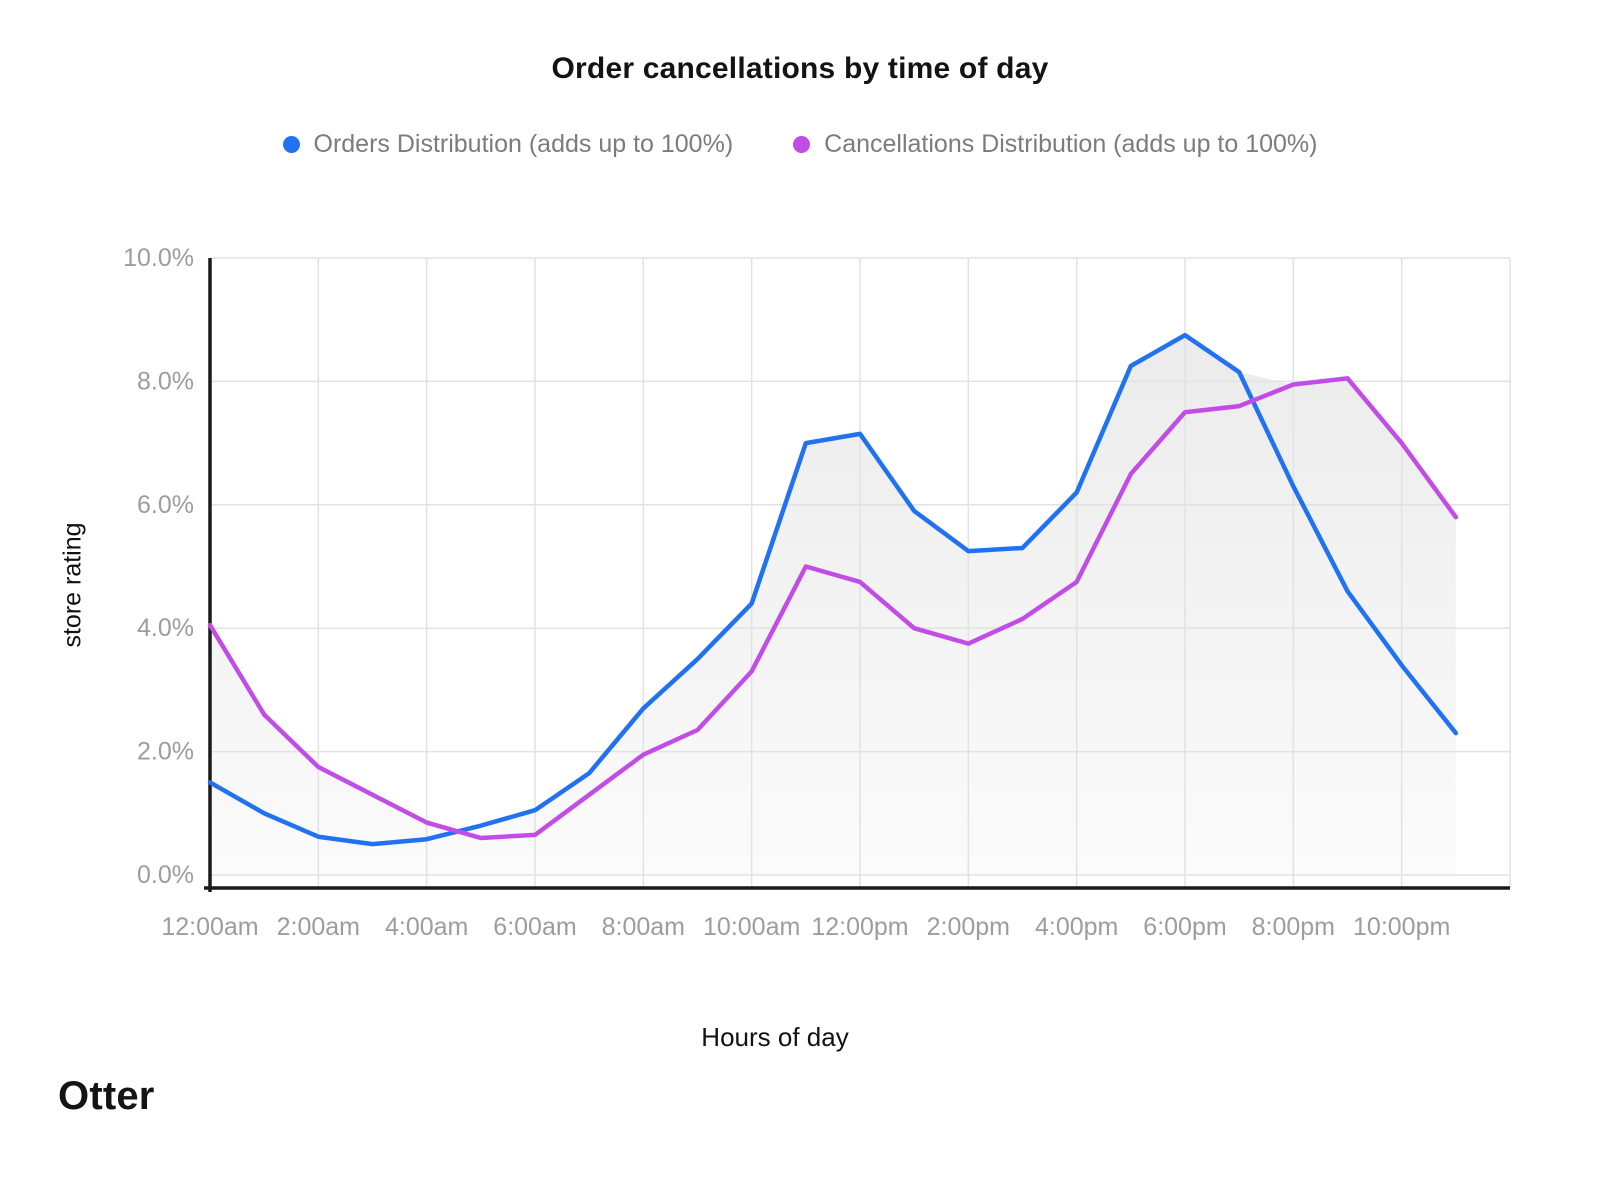  Describe the element at coordinates (106, 1096) in the screenshot. I see `otter-logo: Otter` at that location.